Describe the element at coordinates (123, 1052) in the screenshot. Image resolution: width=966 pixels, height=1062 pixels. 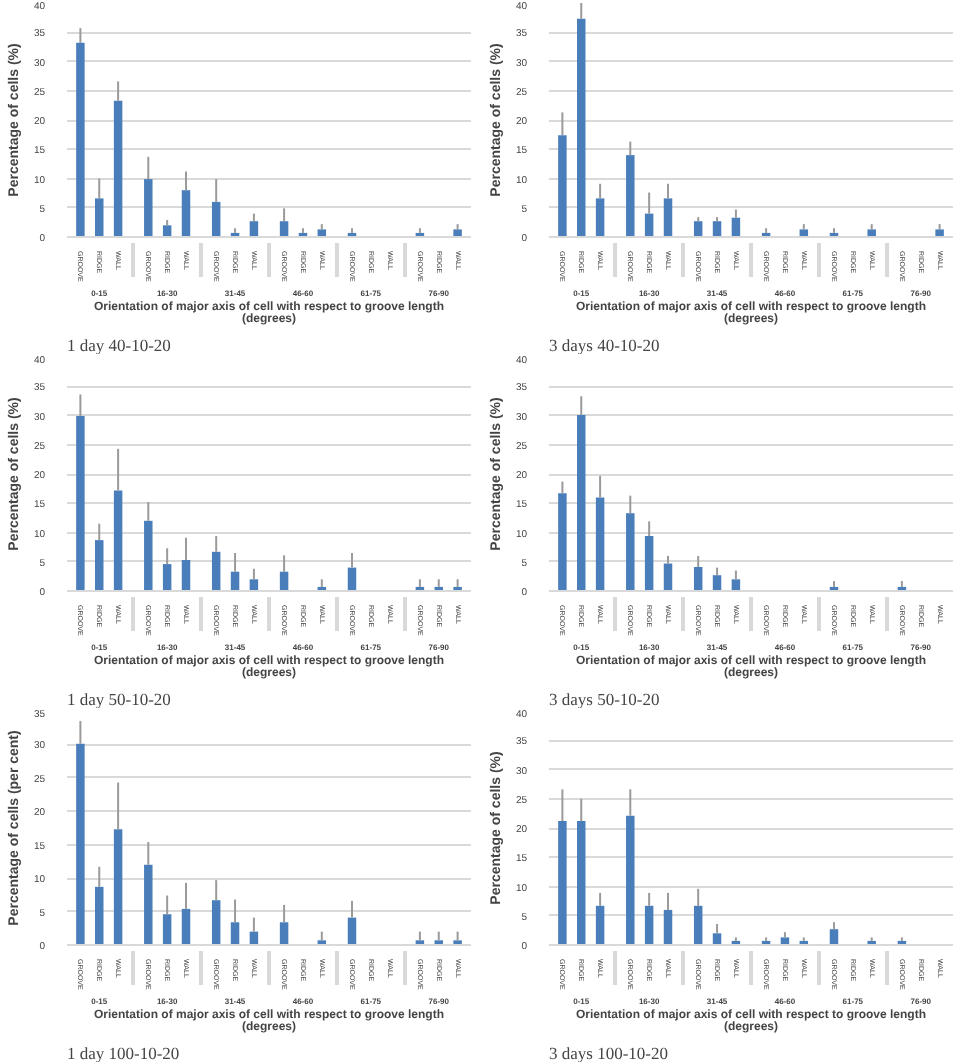
I see `text: 1 day 100-10-20` at that location.